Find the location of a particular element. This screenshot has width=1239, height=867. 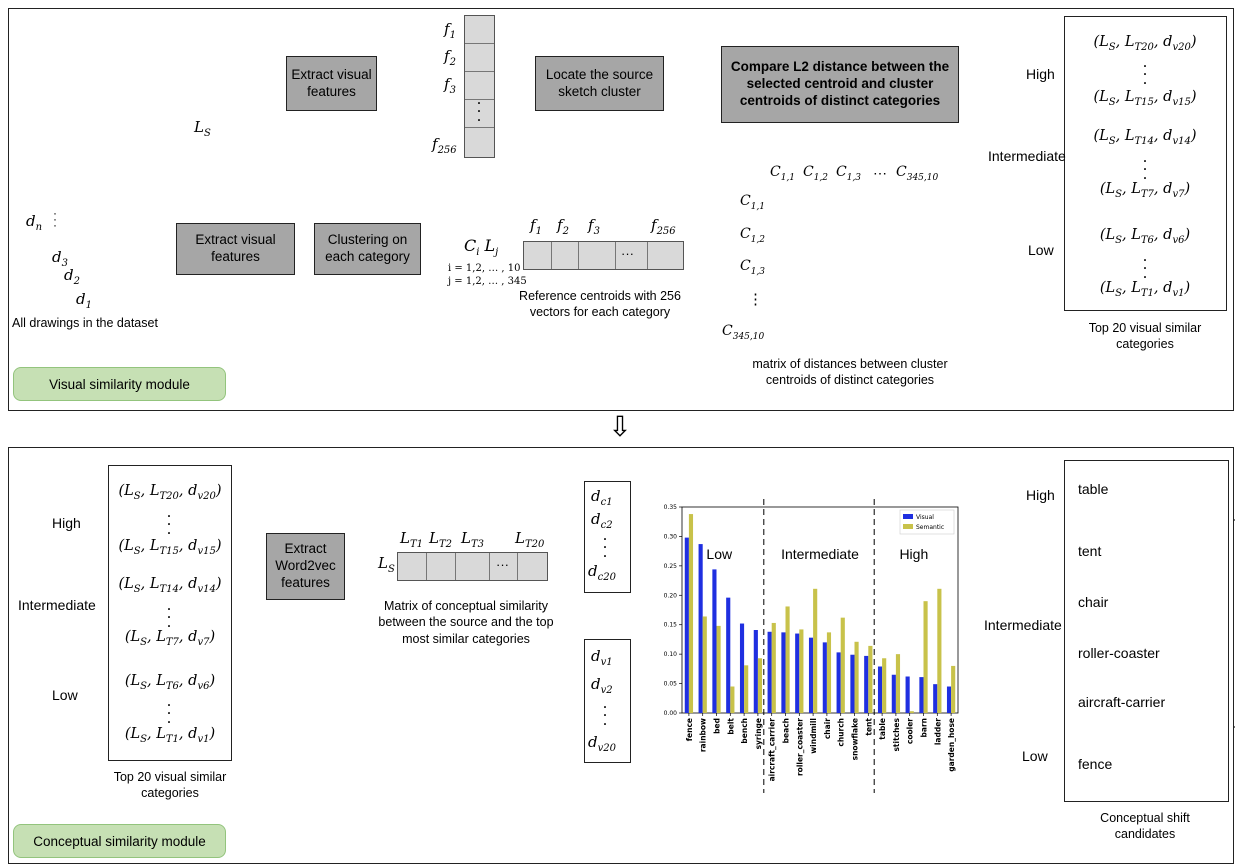

w2v-ls-label: LS is located at coordinates (386, 564).